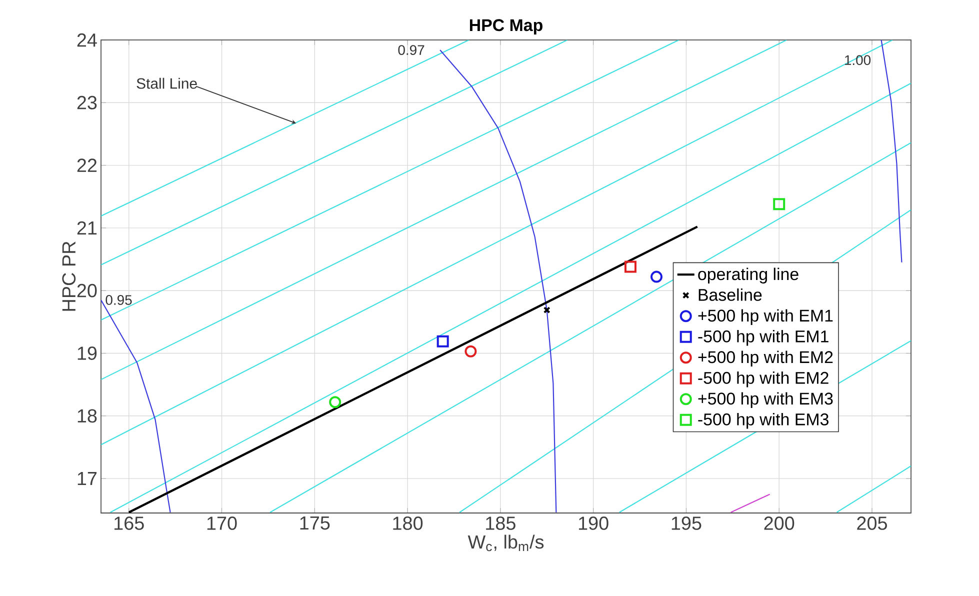  I want to click on legend-label: -500 hp with EM1, so click(763, 338).